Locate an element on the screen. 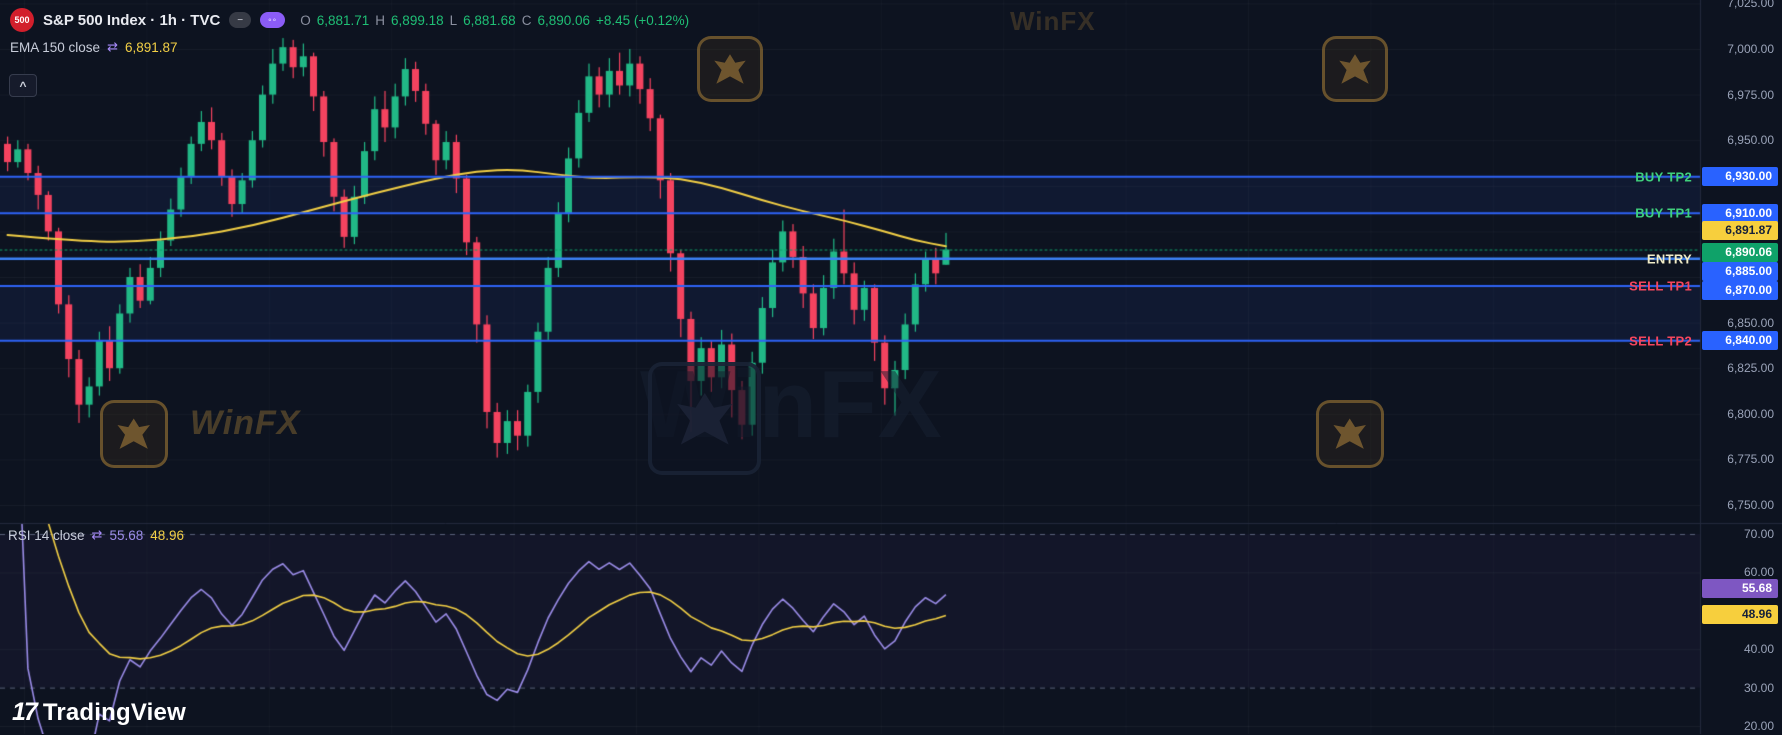 This screenshot has height=735, width=1782. open-label: O is located at coordinates (305, 20).